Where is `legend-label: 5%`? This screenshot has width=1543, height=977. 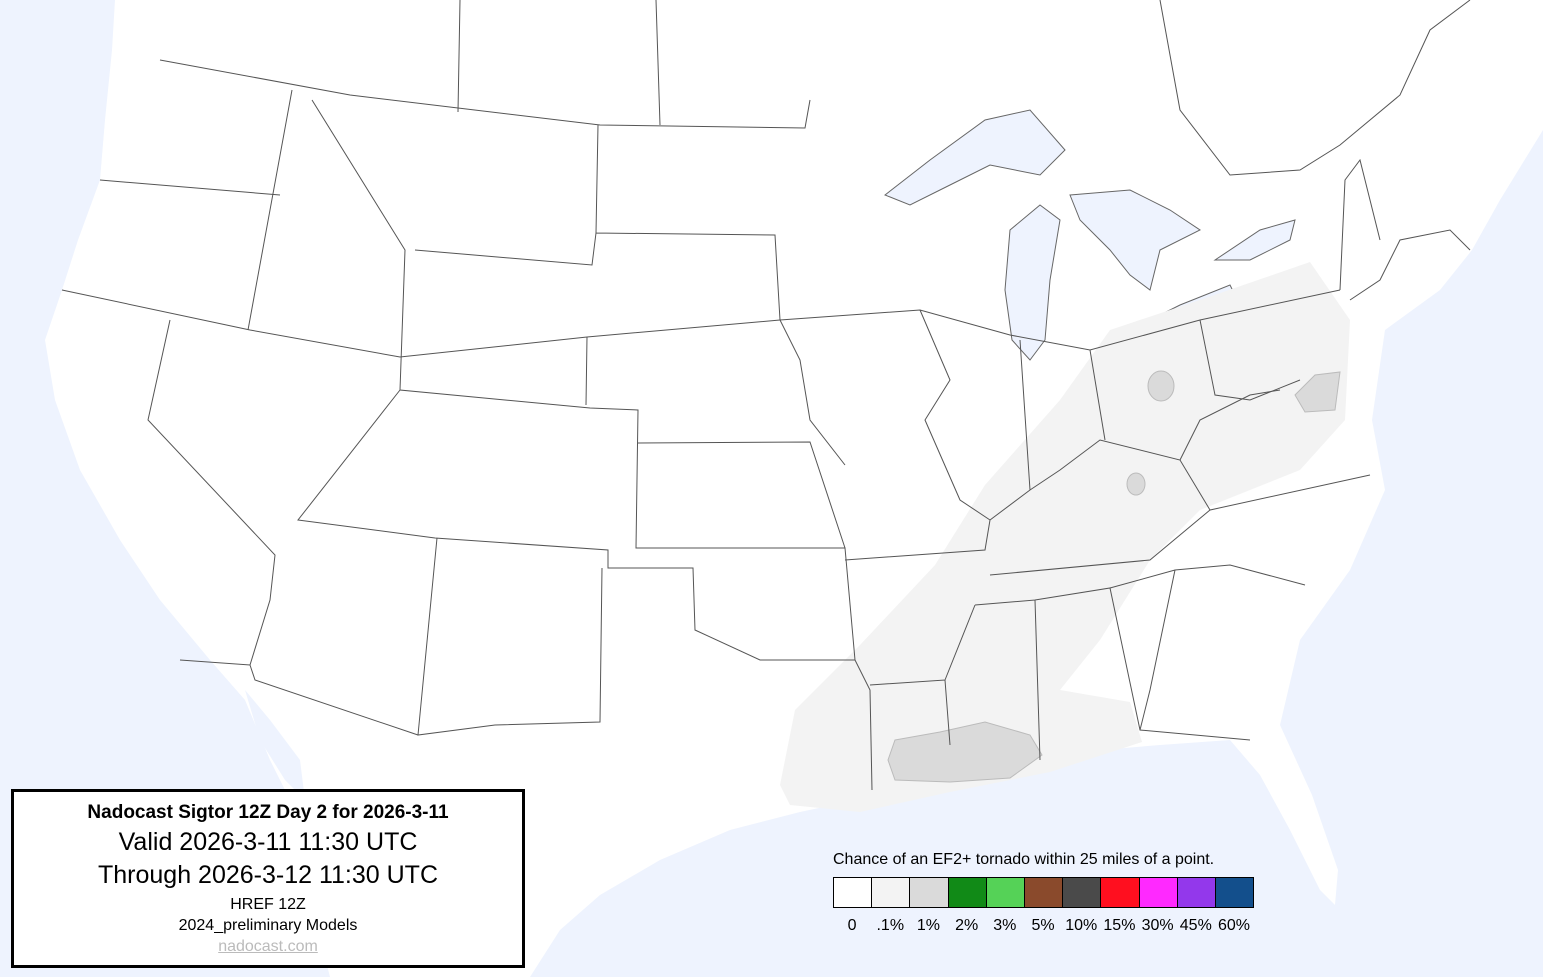
legend-label: 5% is located at coordinates (1043, 925).